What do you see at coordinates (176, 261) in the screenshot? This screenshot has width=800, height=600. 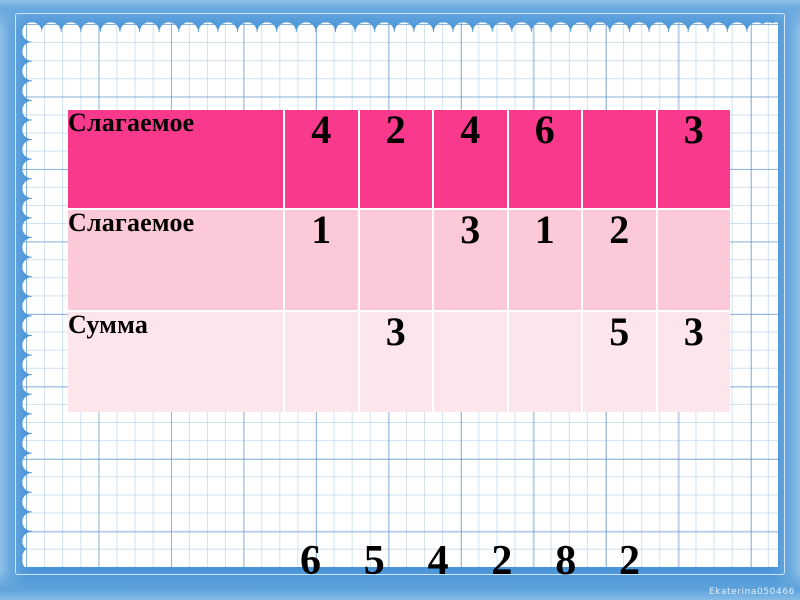 I see `row-label-addend-2: Слагаемое` at bounding box center [176, 261].